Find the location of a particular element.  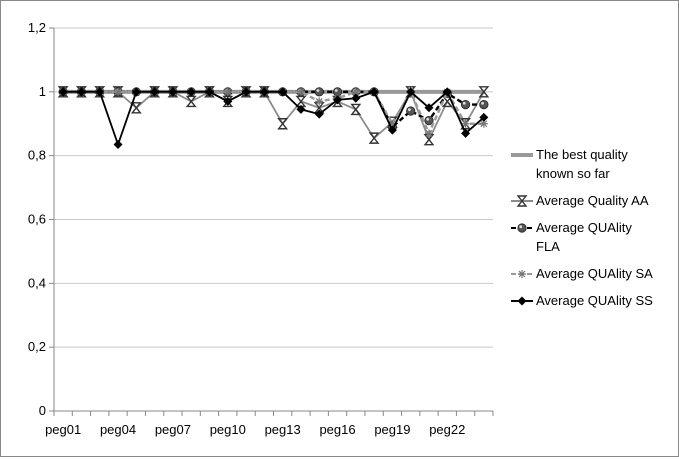

legend-label: The best quality is located at coordinates (582, 154).